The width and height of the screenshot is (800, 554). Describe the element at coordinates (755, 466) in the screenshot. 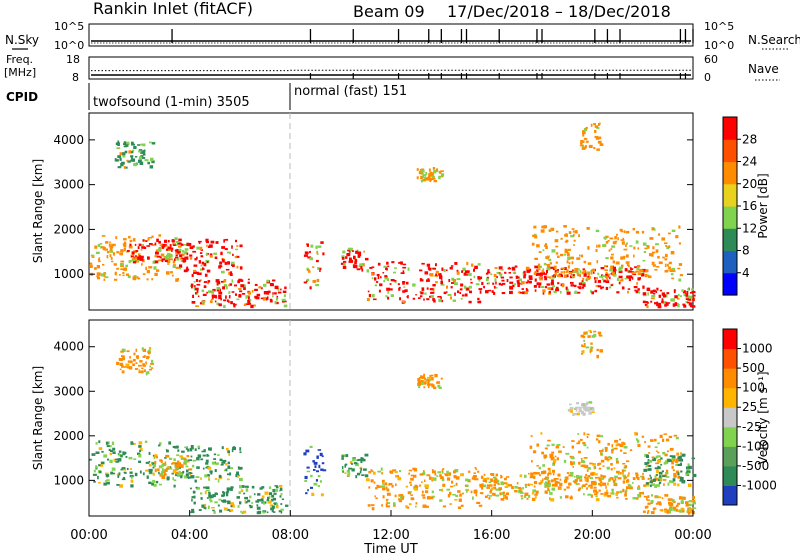

I see `velocity-colorbar-tick-label: -500` at that location.